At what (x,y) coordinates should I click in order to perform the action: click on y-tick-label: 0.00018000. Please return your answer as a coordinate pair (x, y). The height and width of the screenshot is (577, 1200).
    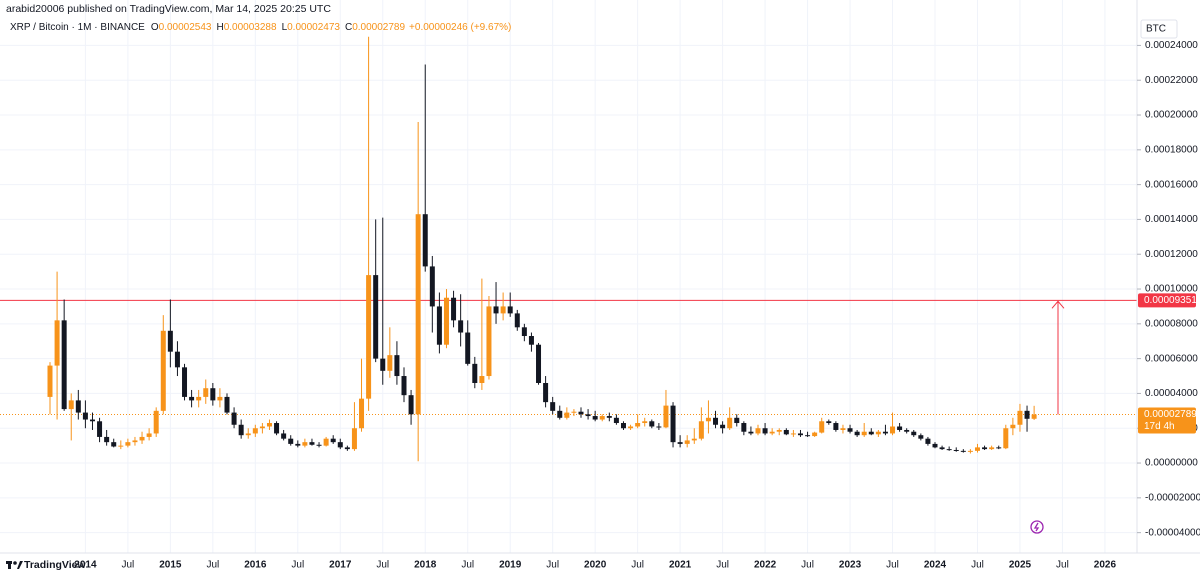
    Looking at the image, I should click on (1171, 149).